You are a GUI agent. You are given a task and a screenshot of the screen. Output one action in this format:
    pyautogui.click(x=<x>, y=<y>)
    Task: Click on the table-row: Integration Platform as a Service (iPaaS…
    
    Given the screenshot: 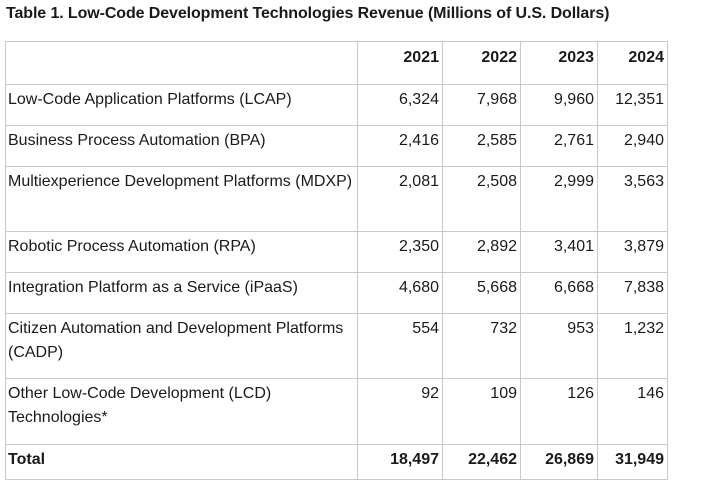 What is the action you would take?
    pyautogui.click(x=336, y=293)
    